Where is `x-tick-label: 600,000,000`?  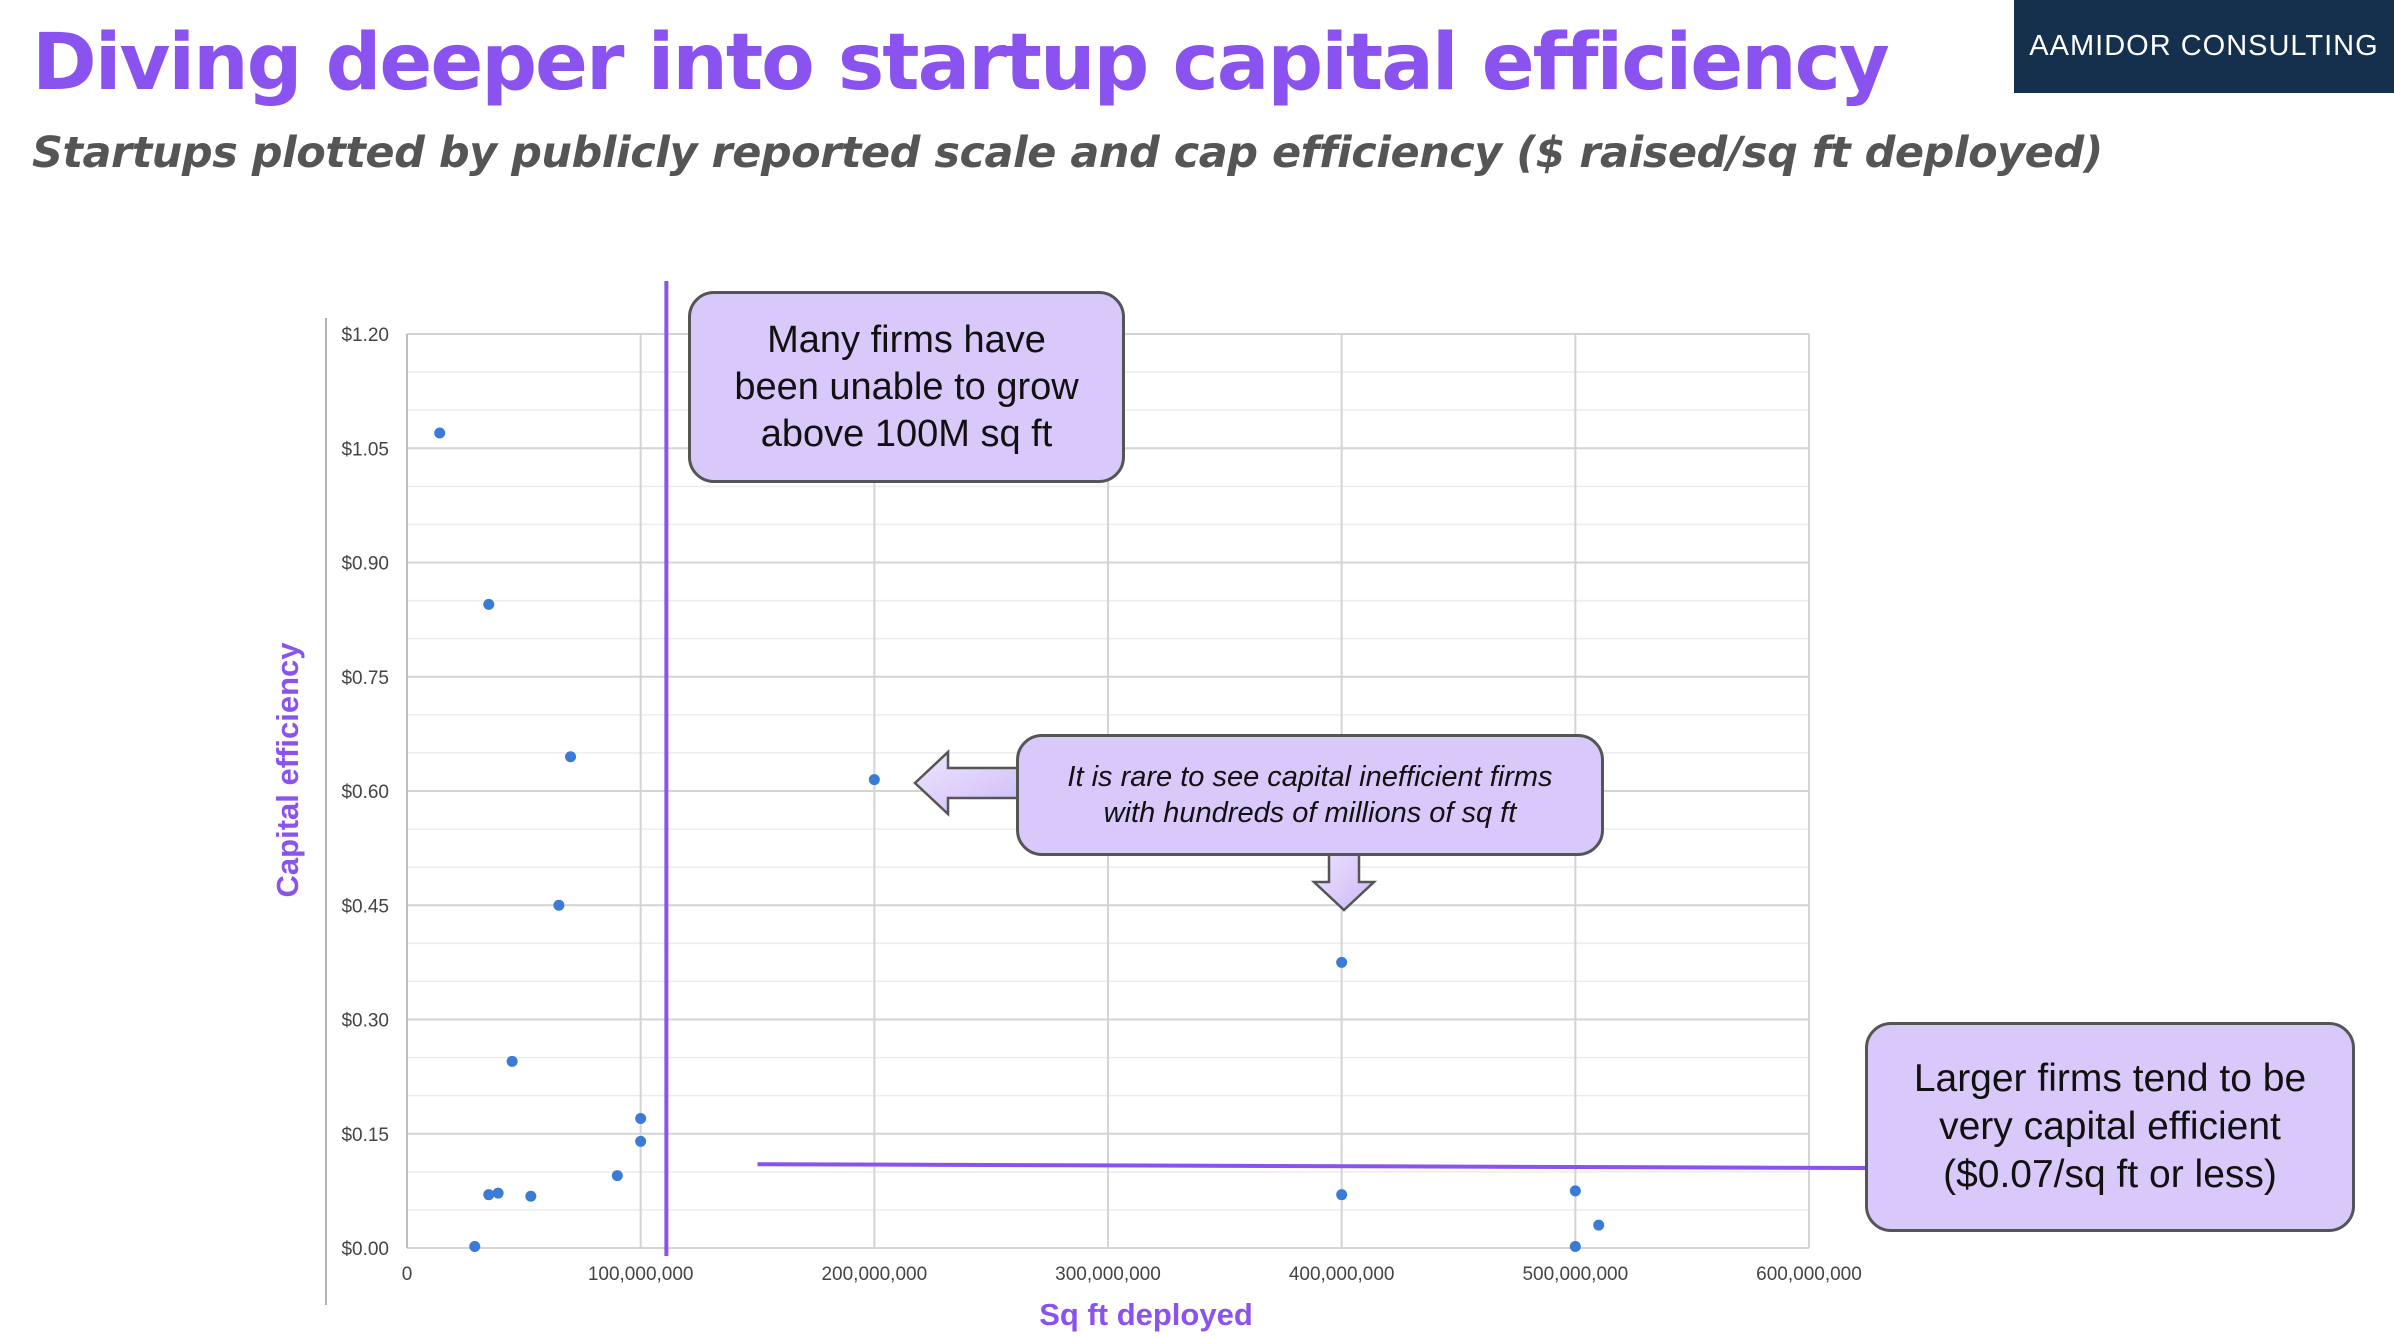 x-tick-label: 600,000,000 is located at coordinates (1809, 1274).